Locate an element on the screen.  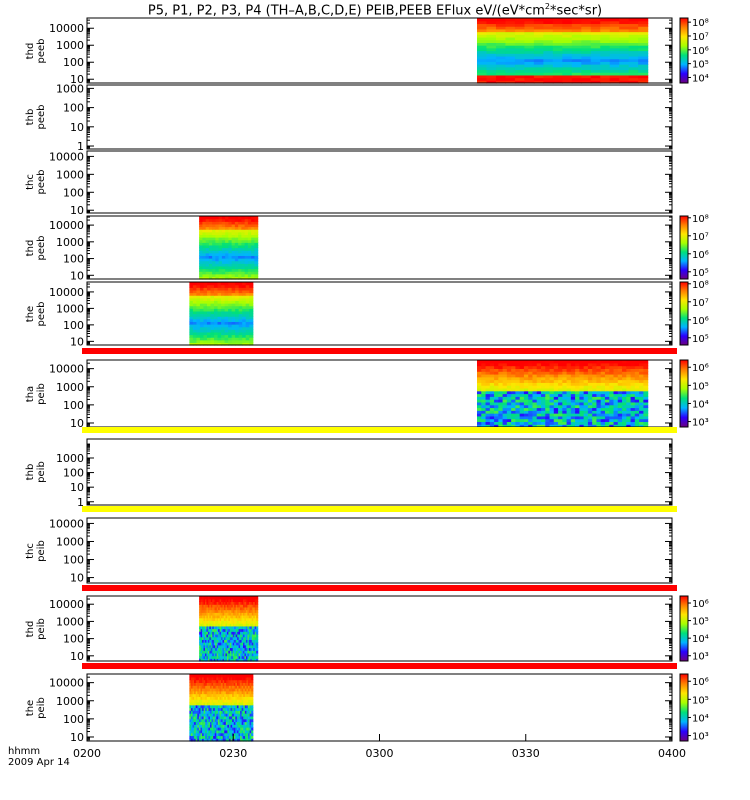
title-tail: *sec*sr) is located at coordinates (576, 11).